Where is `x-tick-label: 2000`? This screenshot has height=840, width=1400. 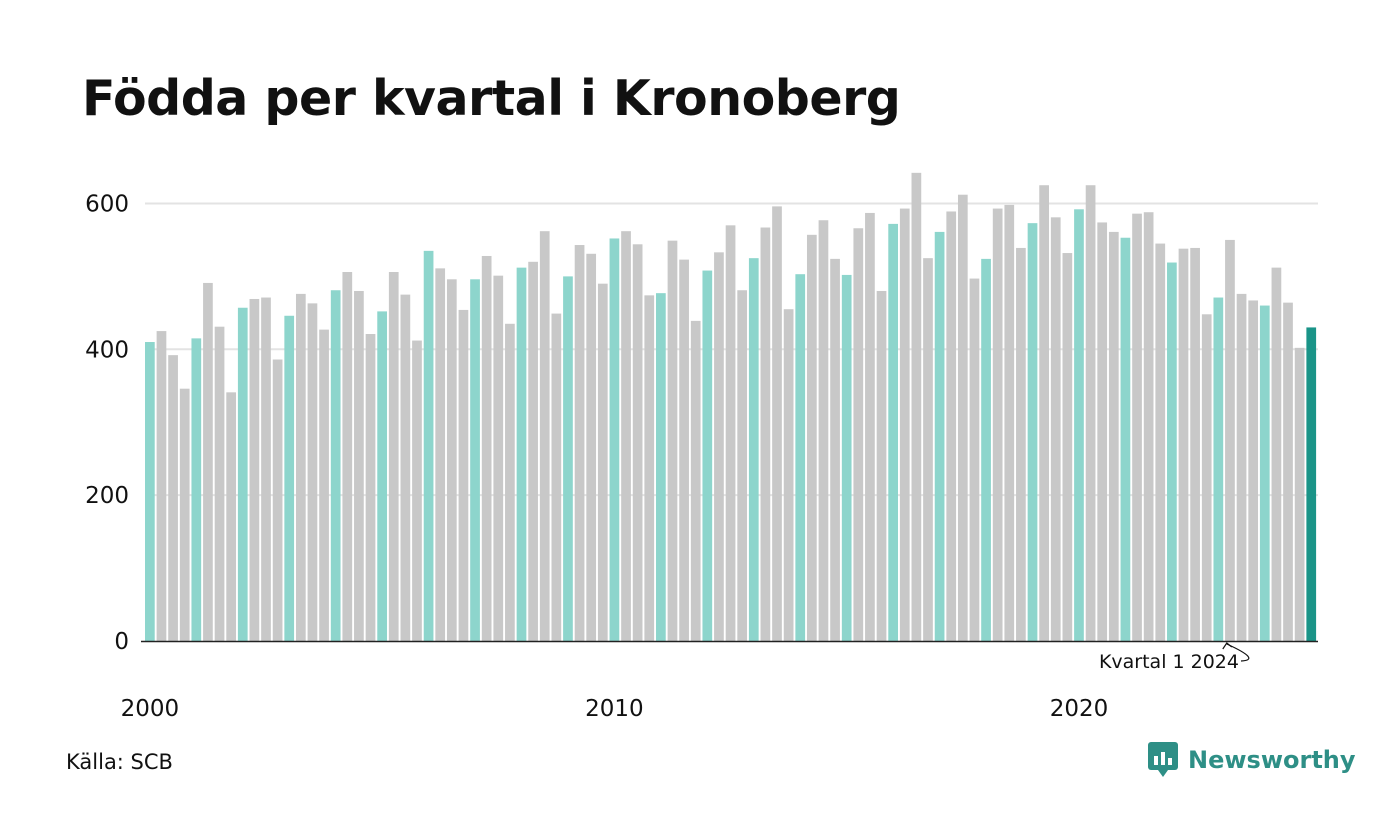 x-tick-label: 2000 is located at coordinates (150, 709).